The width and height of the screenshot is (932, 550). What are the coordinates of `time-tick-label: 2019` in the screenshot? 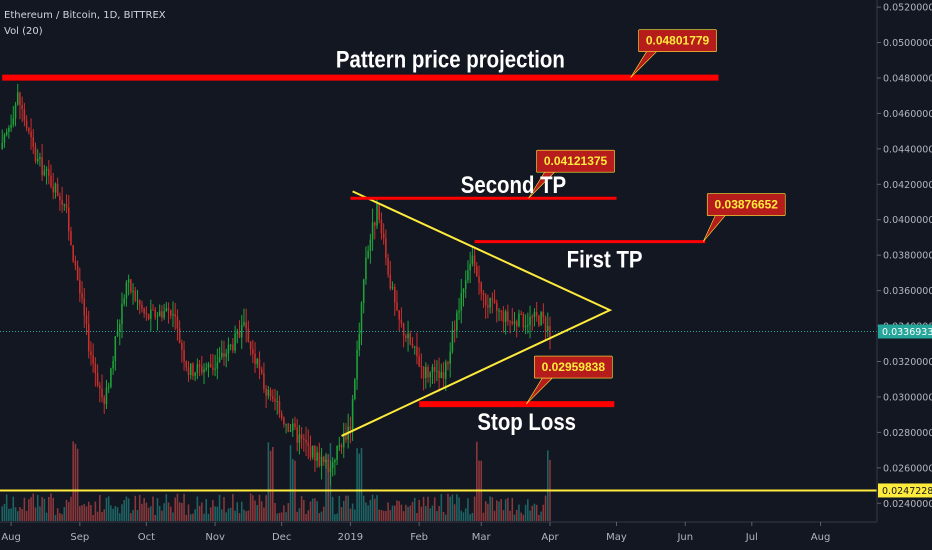 It's located at (350, 537).